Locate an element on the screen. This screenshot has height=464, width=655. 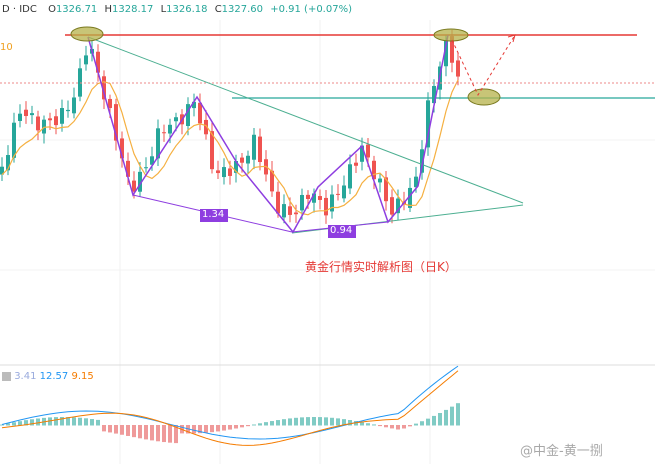
symbol: D · IDC is located at coordinates (19, 9).